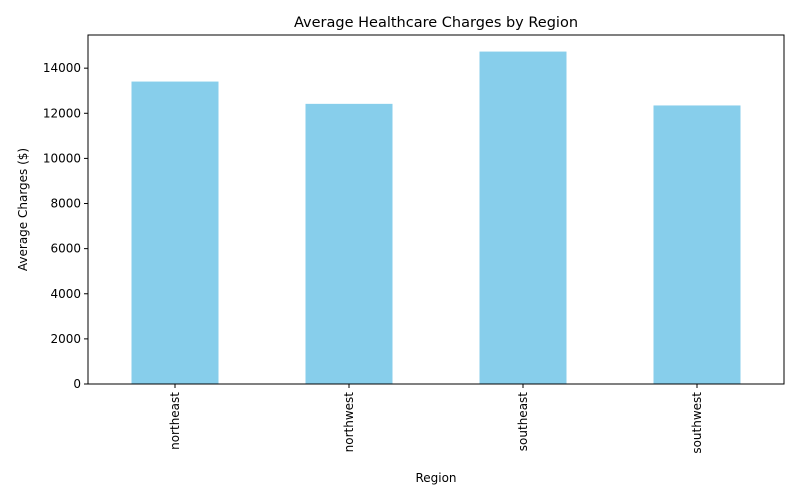 The height and width of the screenshot is (500, 800). What do you see at coordinates (175, 233) in the screenshot?
I see `bar-northeast` at bounding box center [175, 233].